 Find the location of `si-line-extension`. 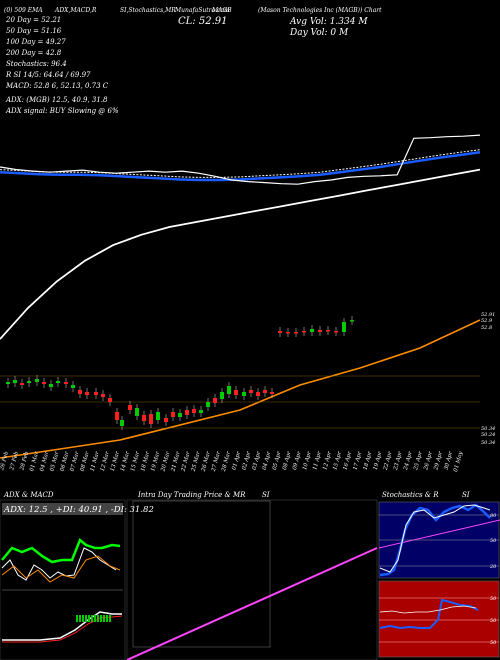

si-line-extension is located at coordinates (439, 534).